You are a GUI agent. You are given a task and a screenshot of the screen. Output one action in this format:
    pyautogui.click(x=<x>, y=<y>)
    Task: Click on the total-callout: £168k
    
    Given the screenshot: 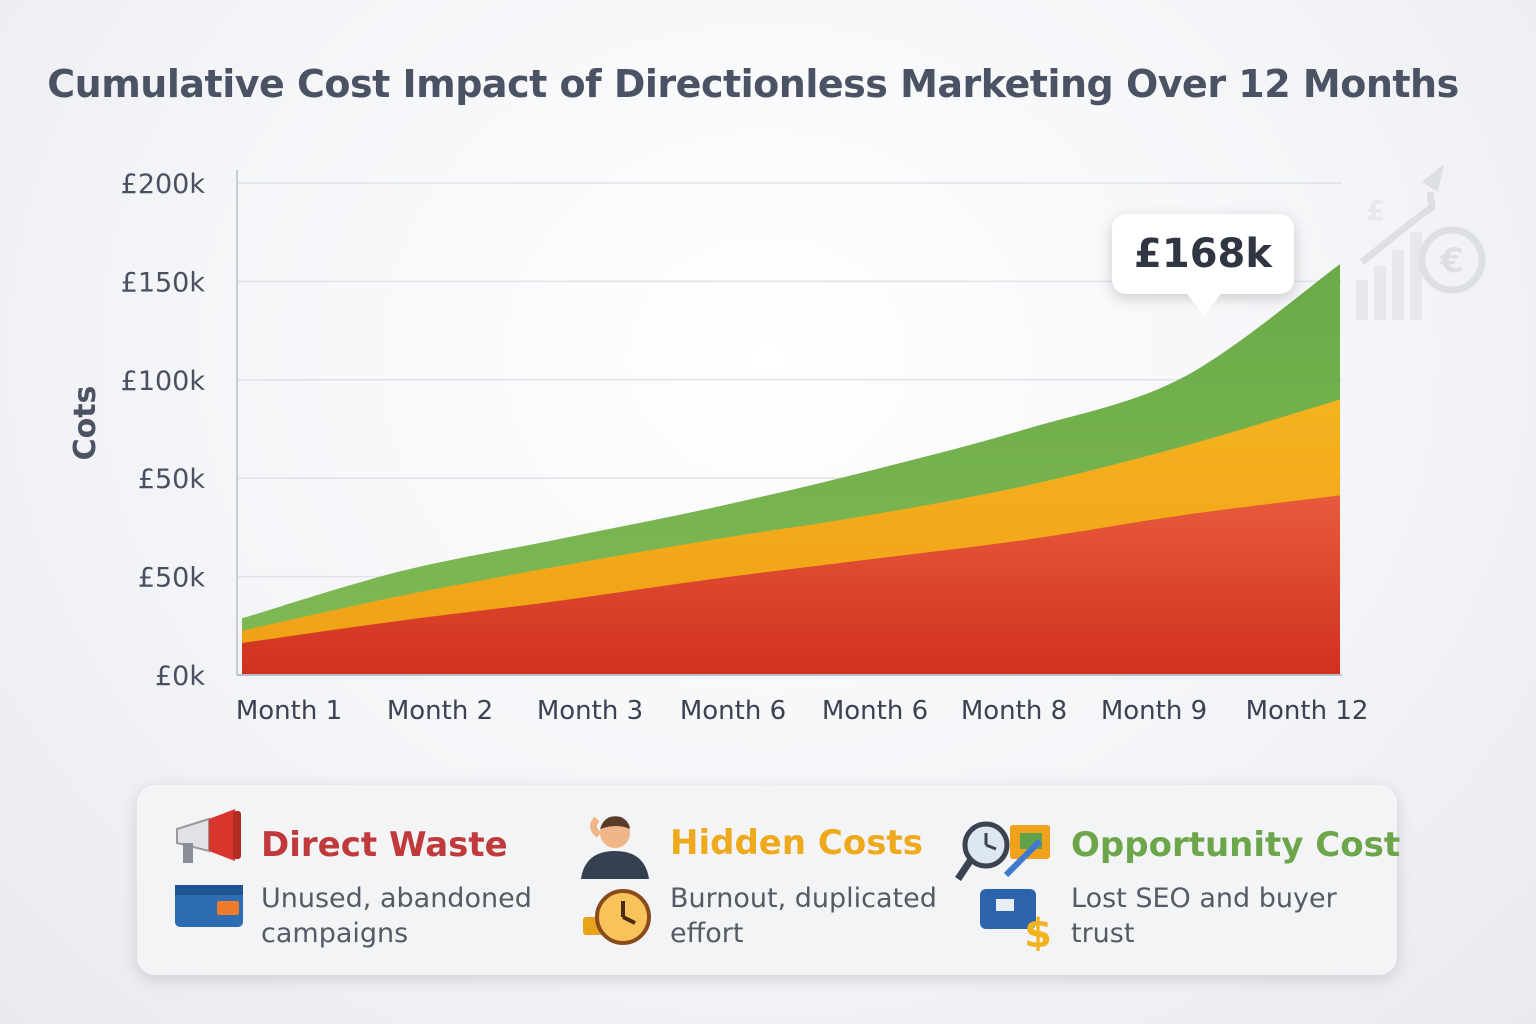 What is the action you would take?
    pyautogui.click(x=1203, y=265)
    